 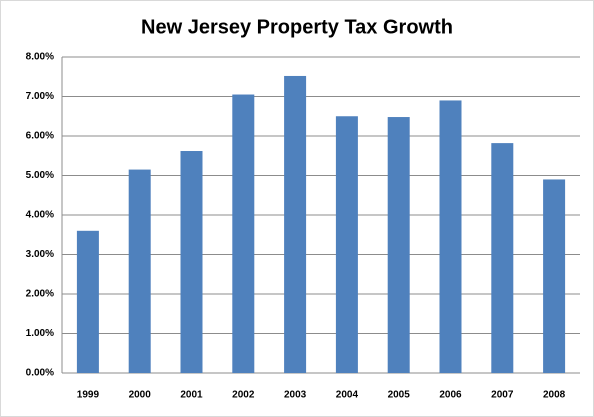 I want to click on x-tick-label: 2007, so click(x=502, y=395).